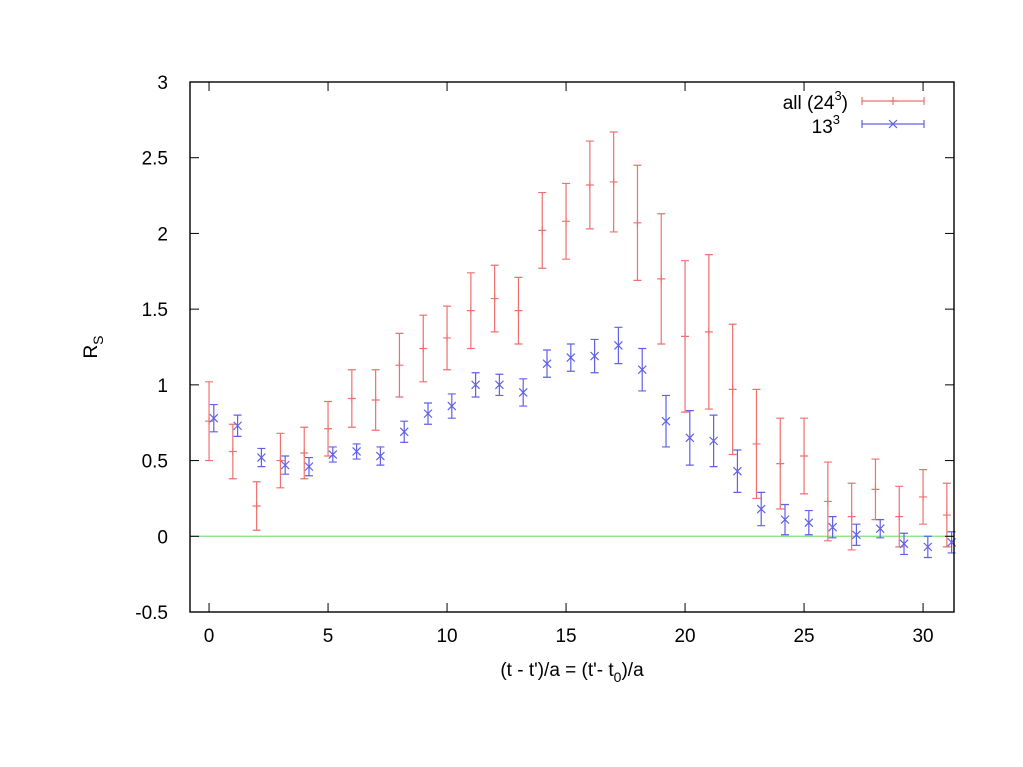  What do you see at coordinates (446, 636) in the screenshot?
I see `x-tick-label: 10` at bounding box center [446, 636].